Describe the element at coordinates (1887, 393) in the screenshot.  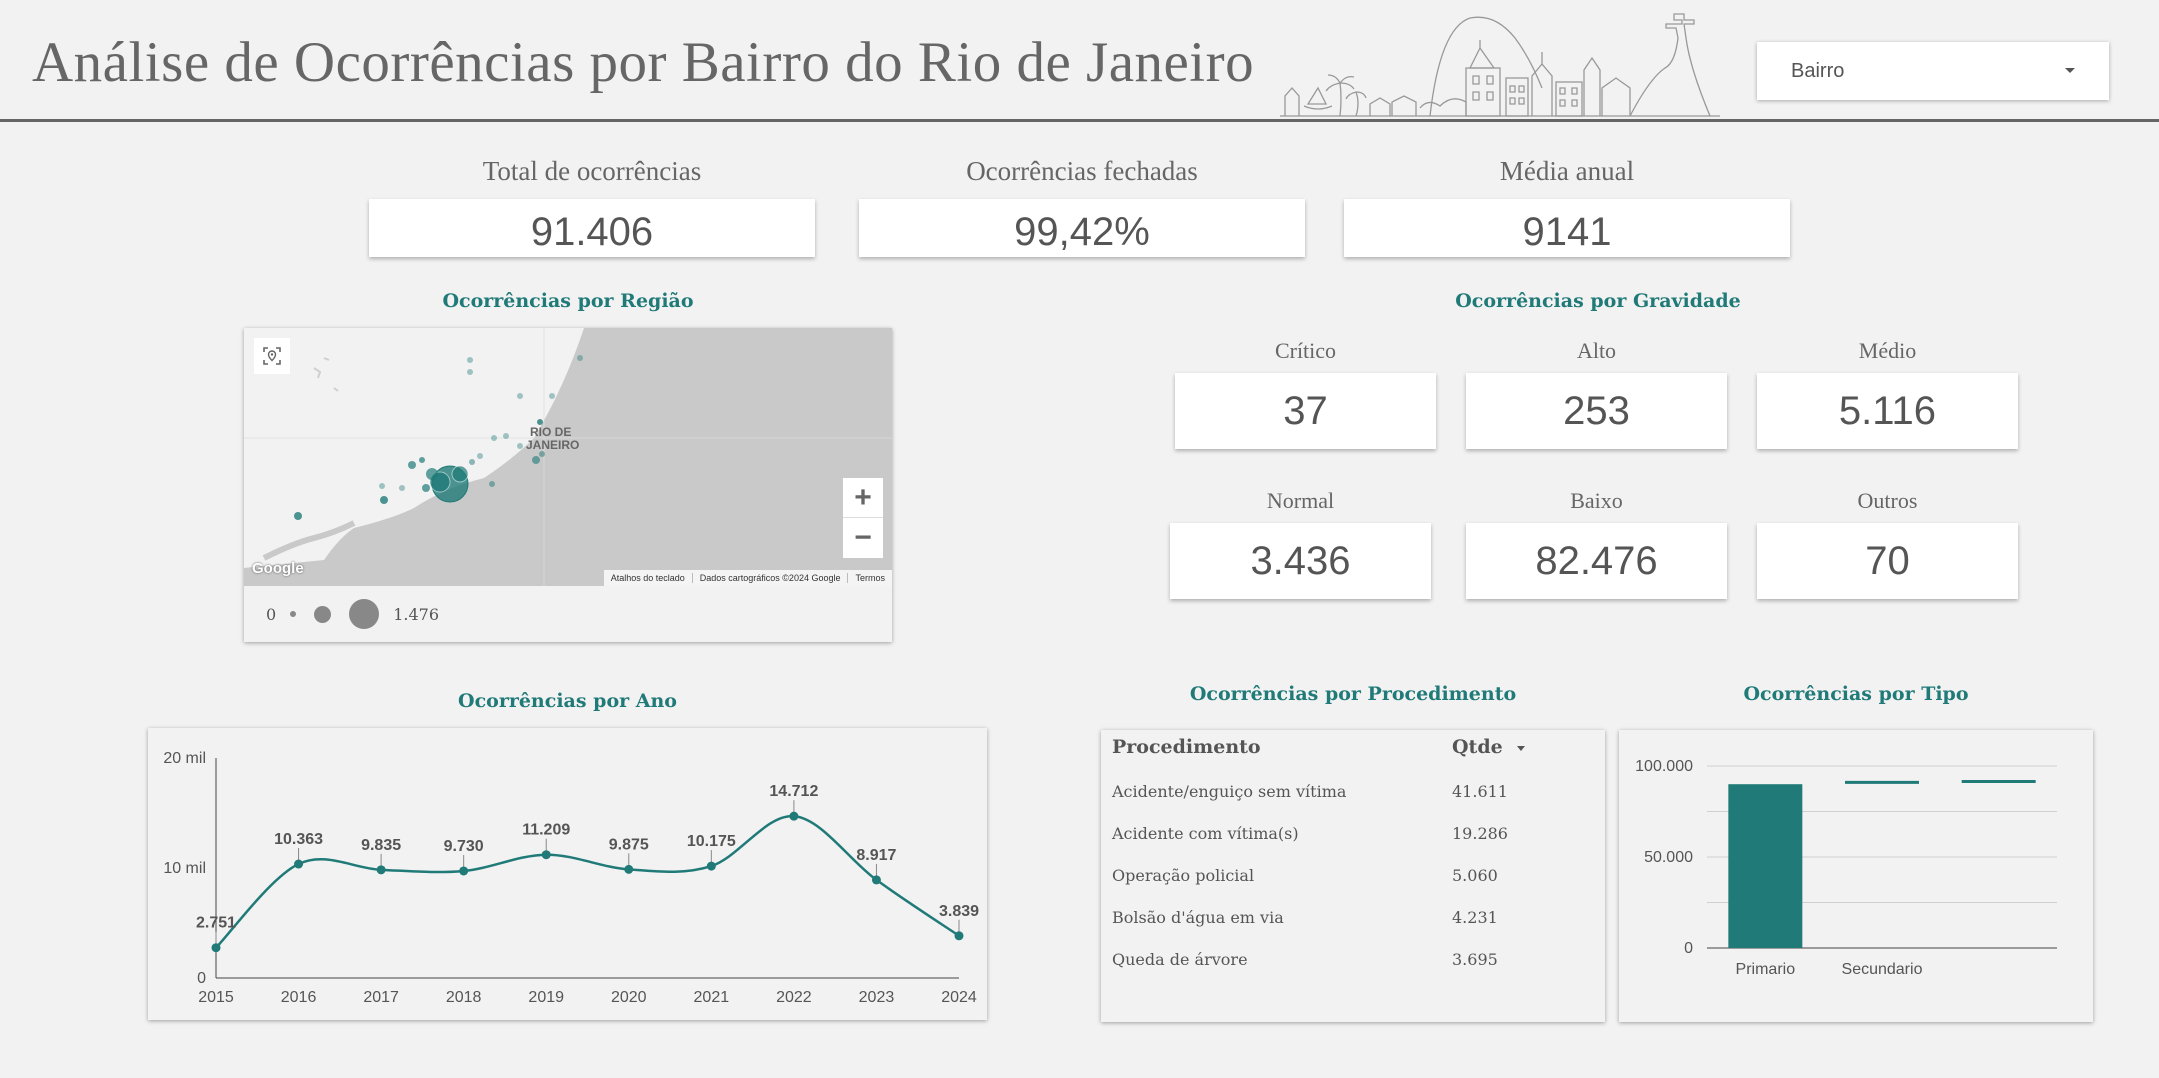
I see `severity-medio: Médio 5.116` at that location.